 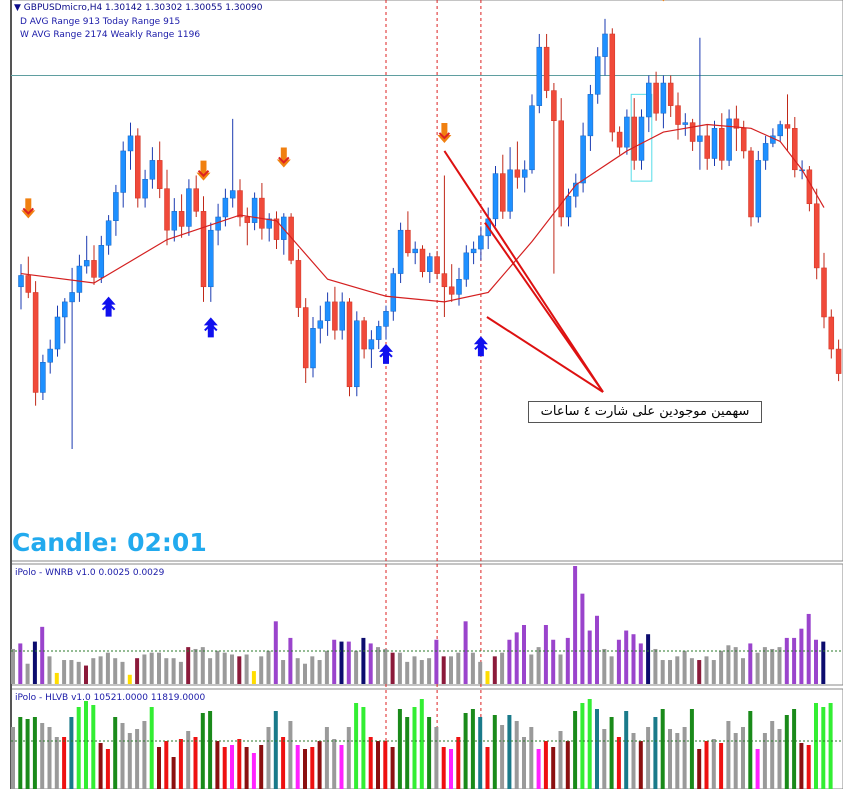 I want to click on annotation-label: سهمين موجودين على شارت ٤ ساعات, so click(x=645, y=412).